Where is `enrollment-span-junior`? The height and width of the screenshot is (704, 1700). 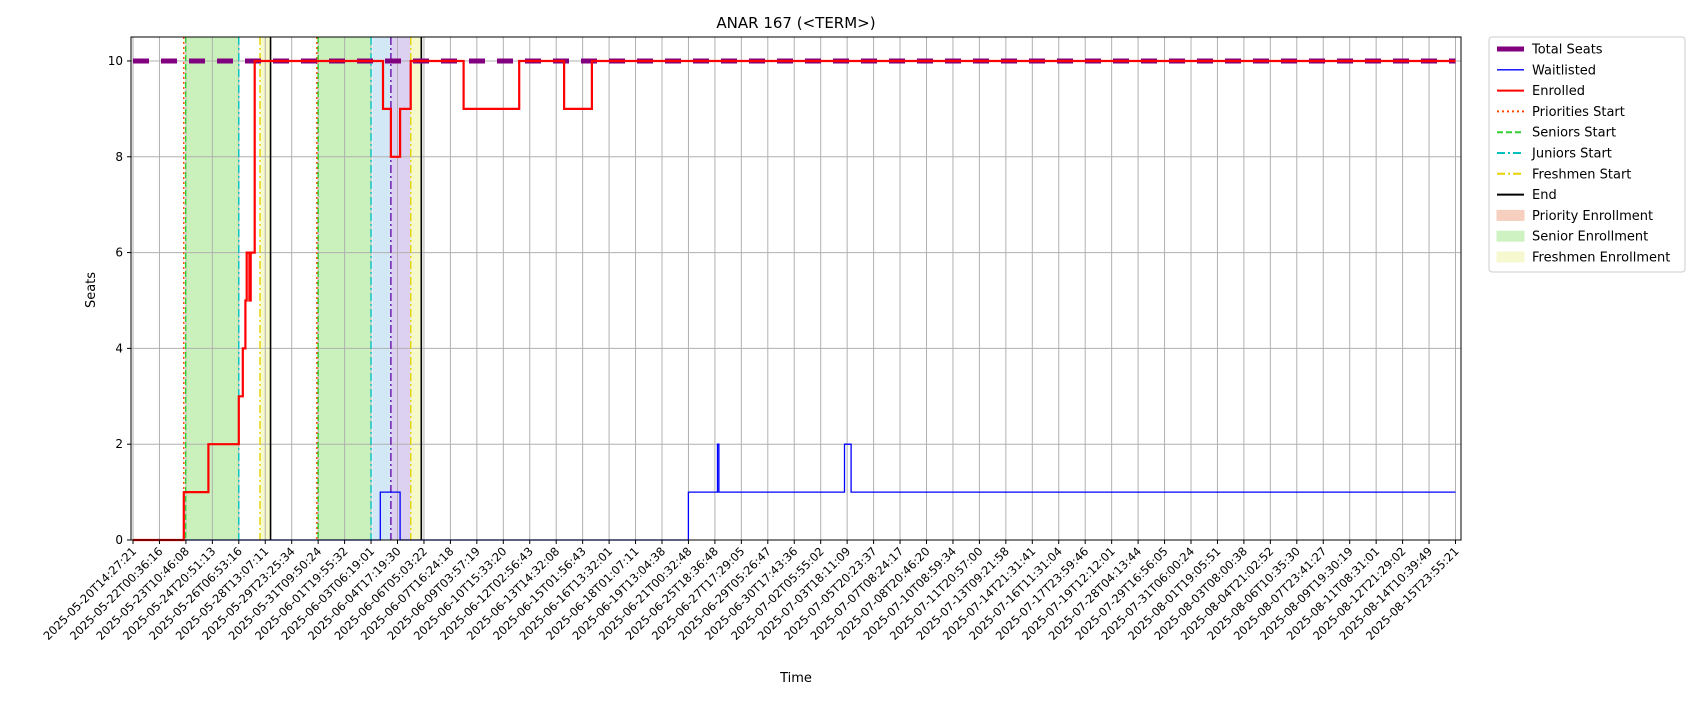
enrollment-span-junior is located at coordinates (381, 288).